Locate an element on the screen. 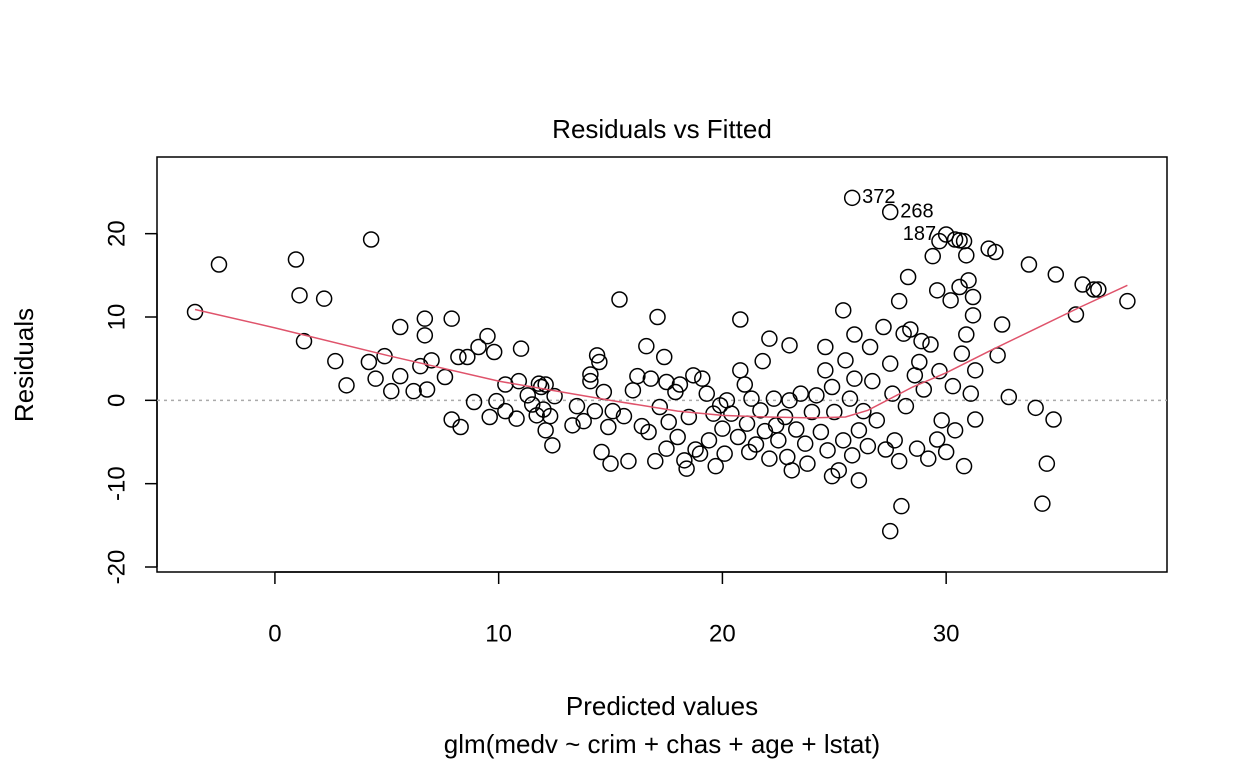 The height and width of the screenshot is (768, 1248). y-tick-label: -20 is located at coordinates (116, 567).